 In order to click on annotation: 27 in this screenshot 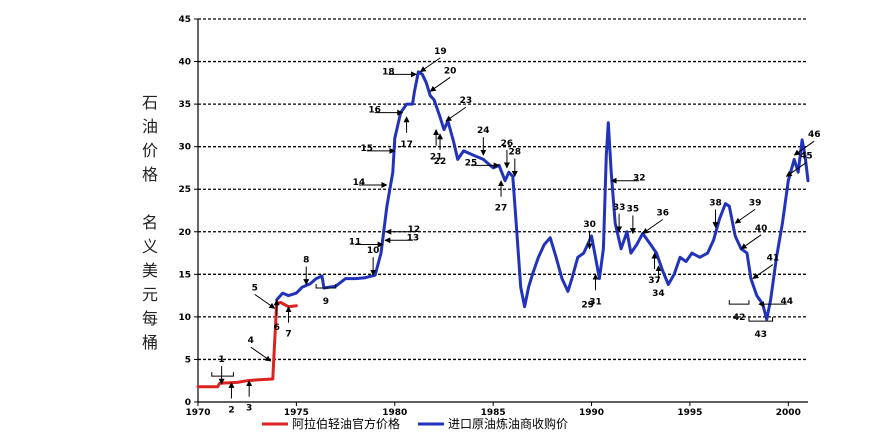, I will do `click(501, 197)`.